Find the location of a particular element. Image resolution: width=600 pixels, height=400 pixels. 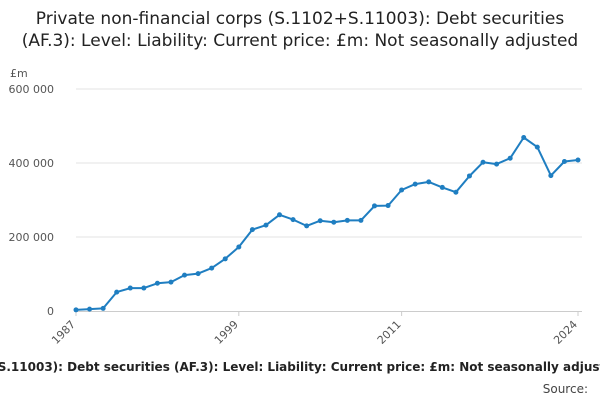

x-tick-label: 1987 is located at coordinates (63, 332).